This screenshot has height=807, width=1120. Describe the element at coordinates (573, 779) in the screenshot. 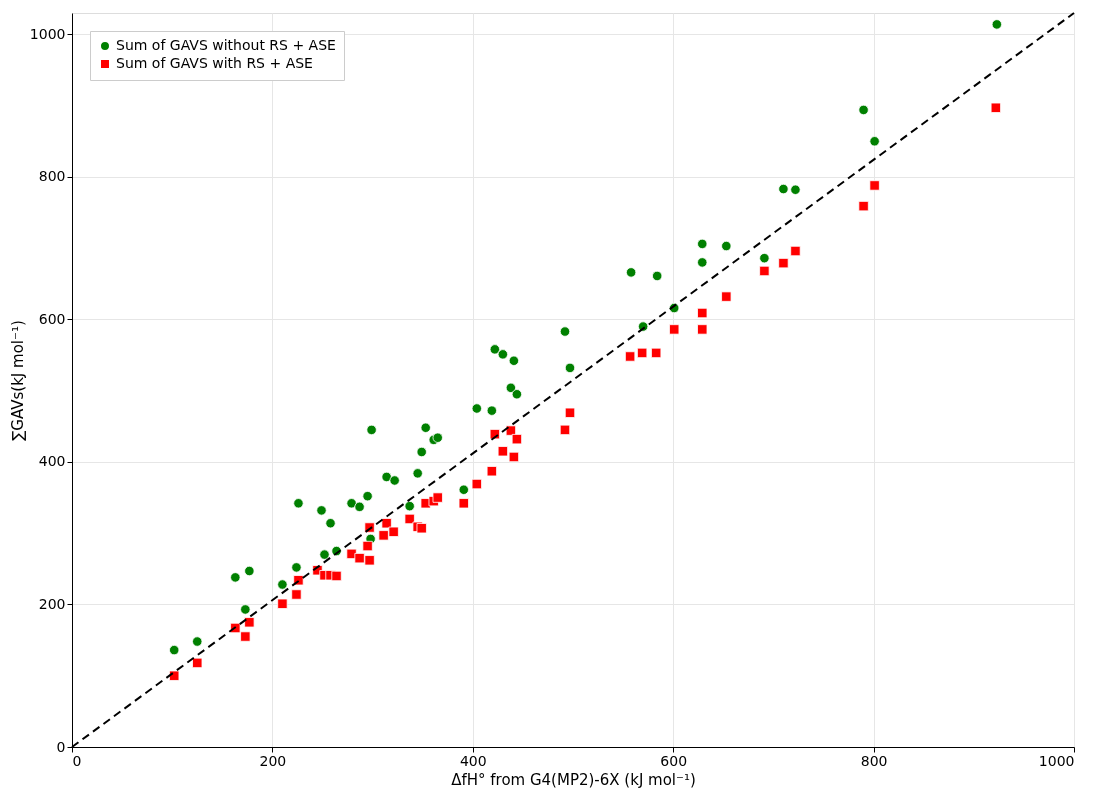

I see `x-axis-title: ΔfH° from G4(MP2)-6X (kJ mol⁻¹)` at that location.